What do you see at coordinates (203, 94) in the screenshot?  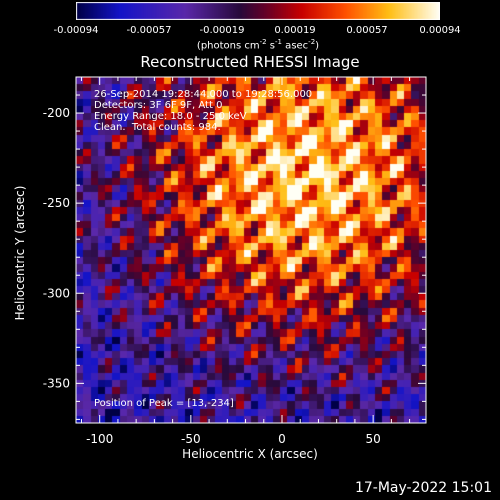 I see `time-range-label: 26-Sep-2014 19:28:44.000 to 19:28:56.000` at bounding box center [203, 94].